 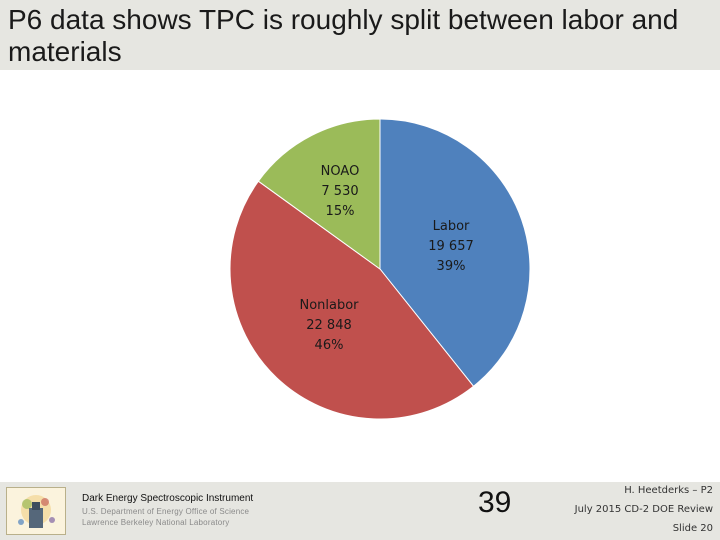 I want to click on pie-label-noao-category: NOAO, so click(x=340, y=171).